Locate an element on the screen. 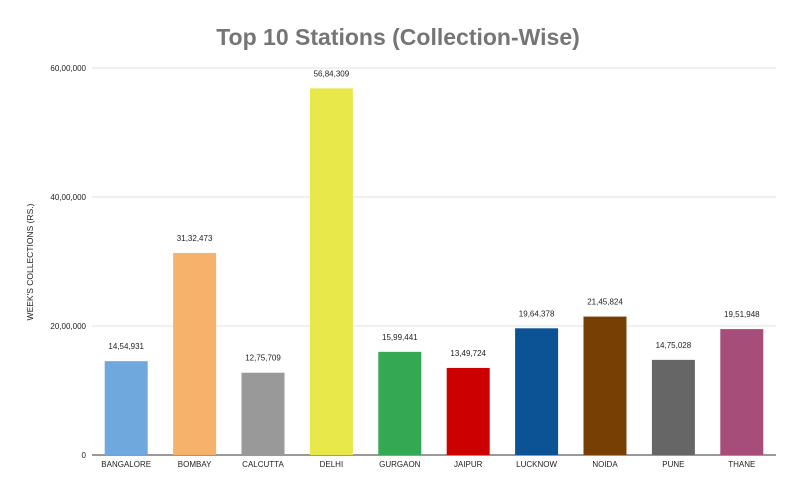 The height and width of the screenshot is (492, 796). chart-title: Top 10 Stations (Collection-Wise) is located at coordinates (398, 37).